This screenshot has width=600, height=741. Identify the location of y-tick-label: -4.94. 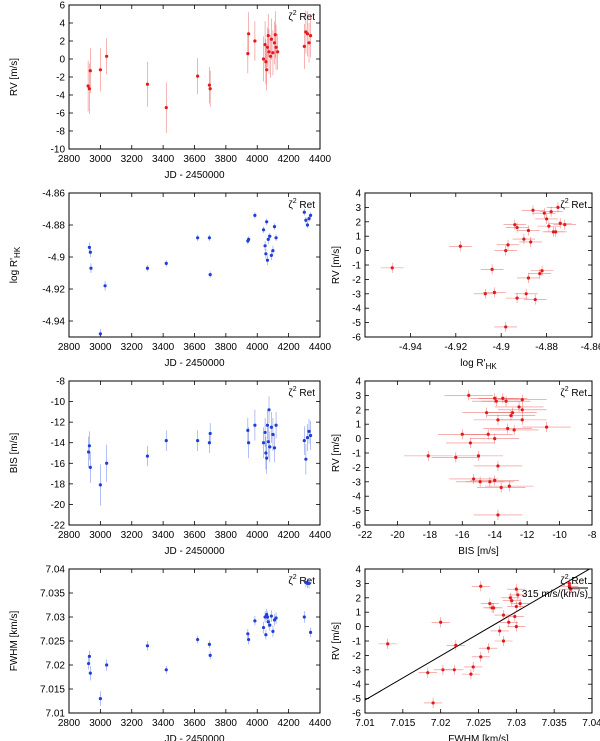
(53, 322).